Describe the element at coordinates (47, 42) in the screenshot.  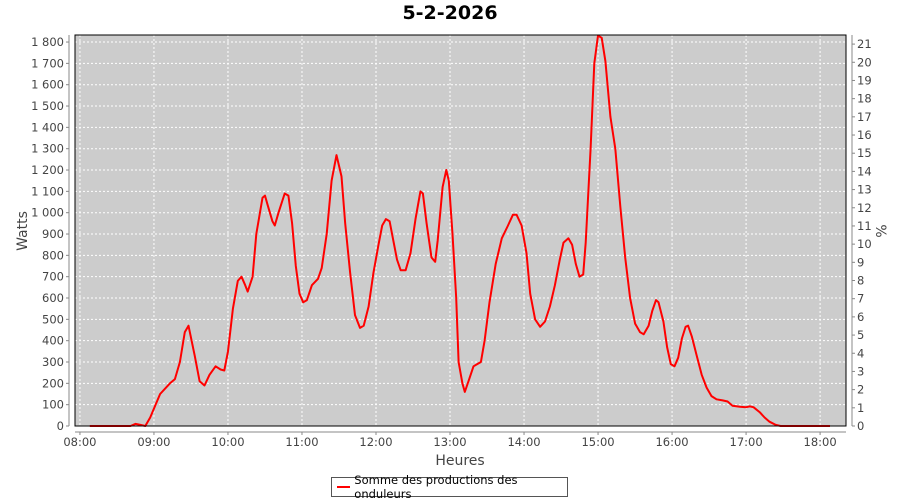
I see `y-tick-label: 1 800` at that location.